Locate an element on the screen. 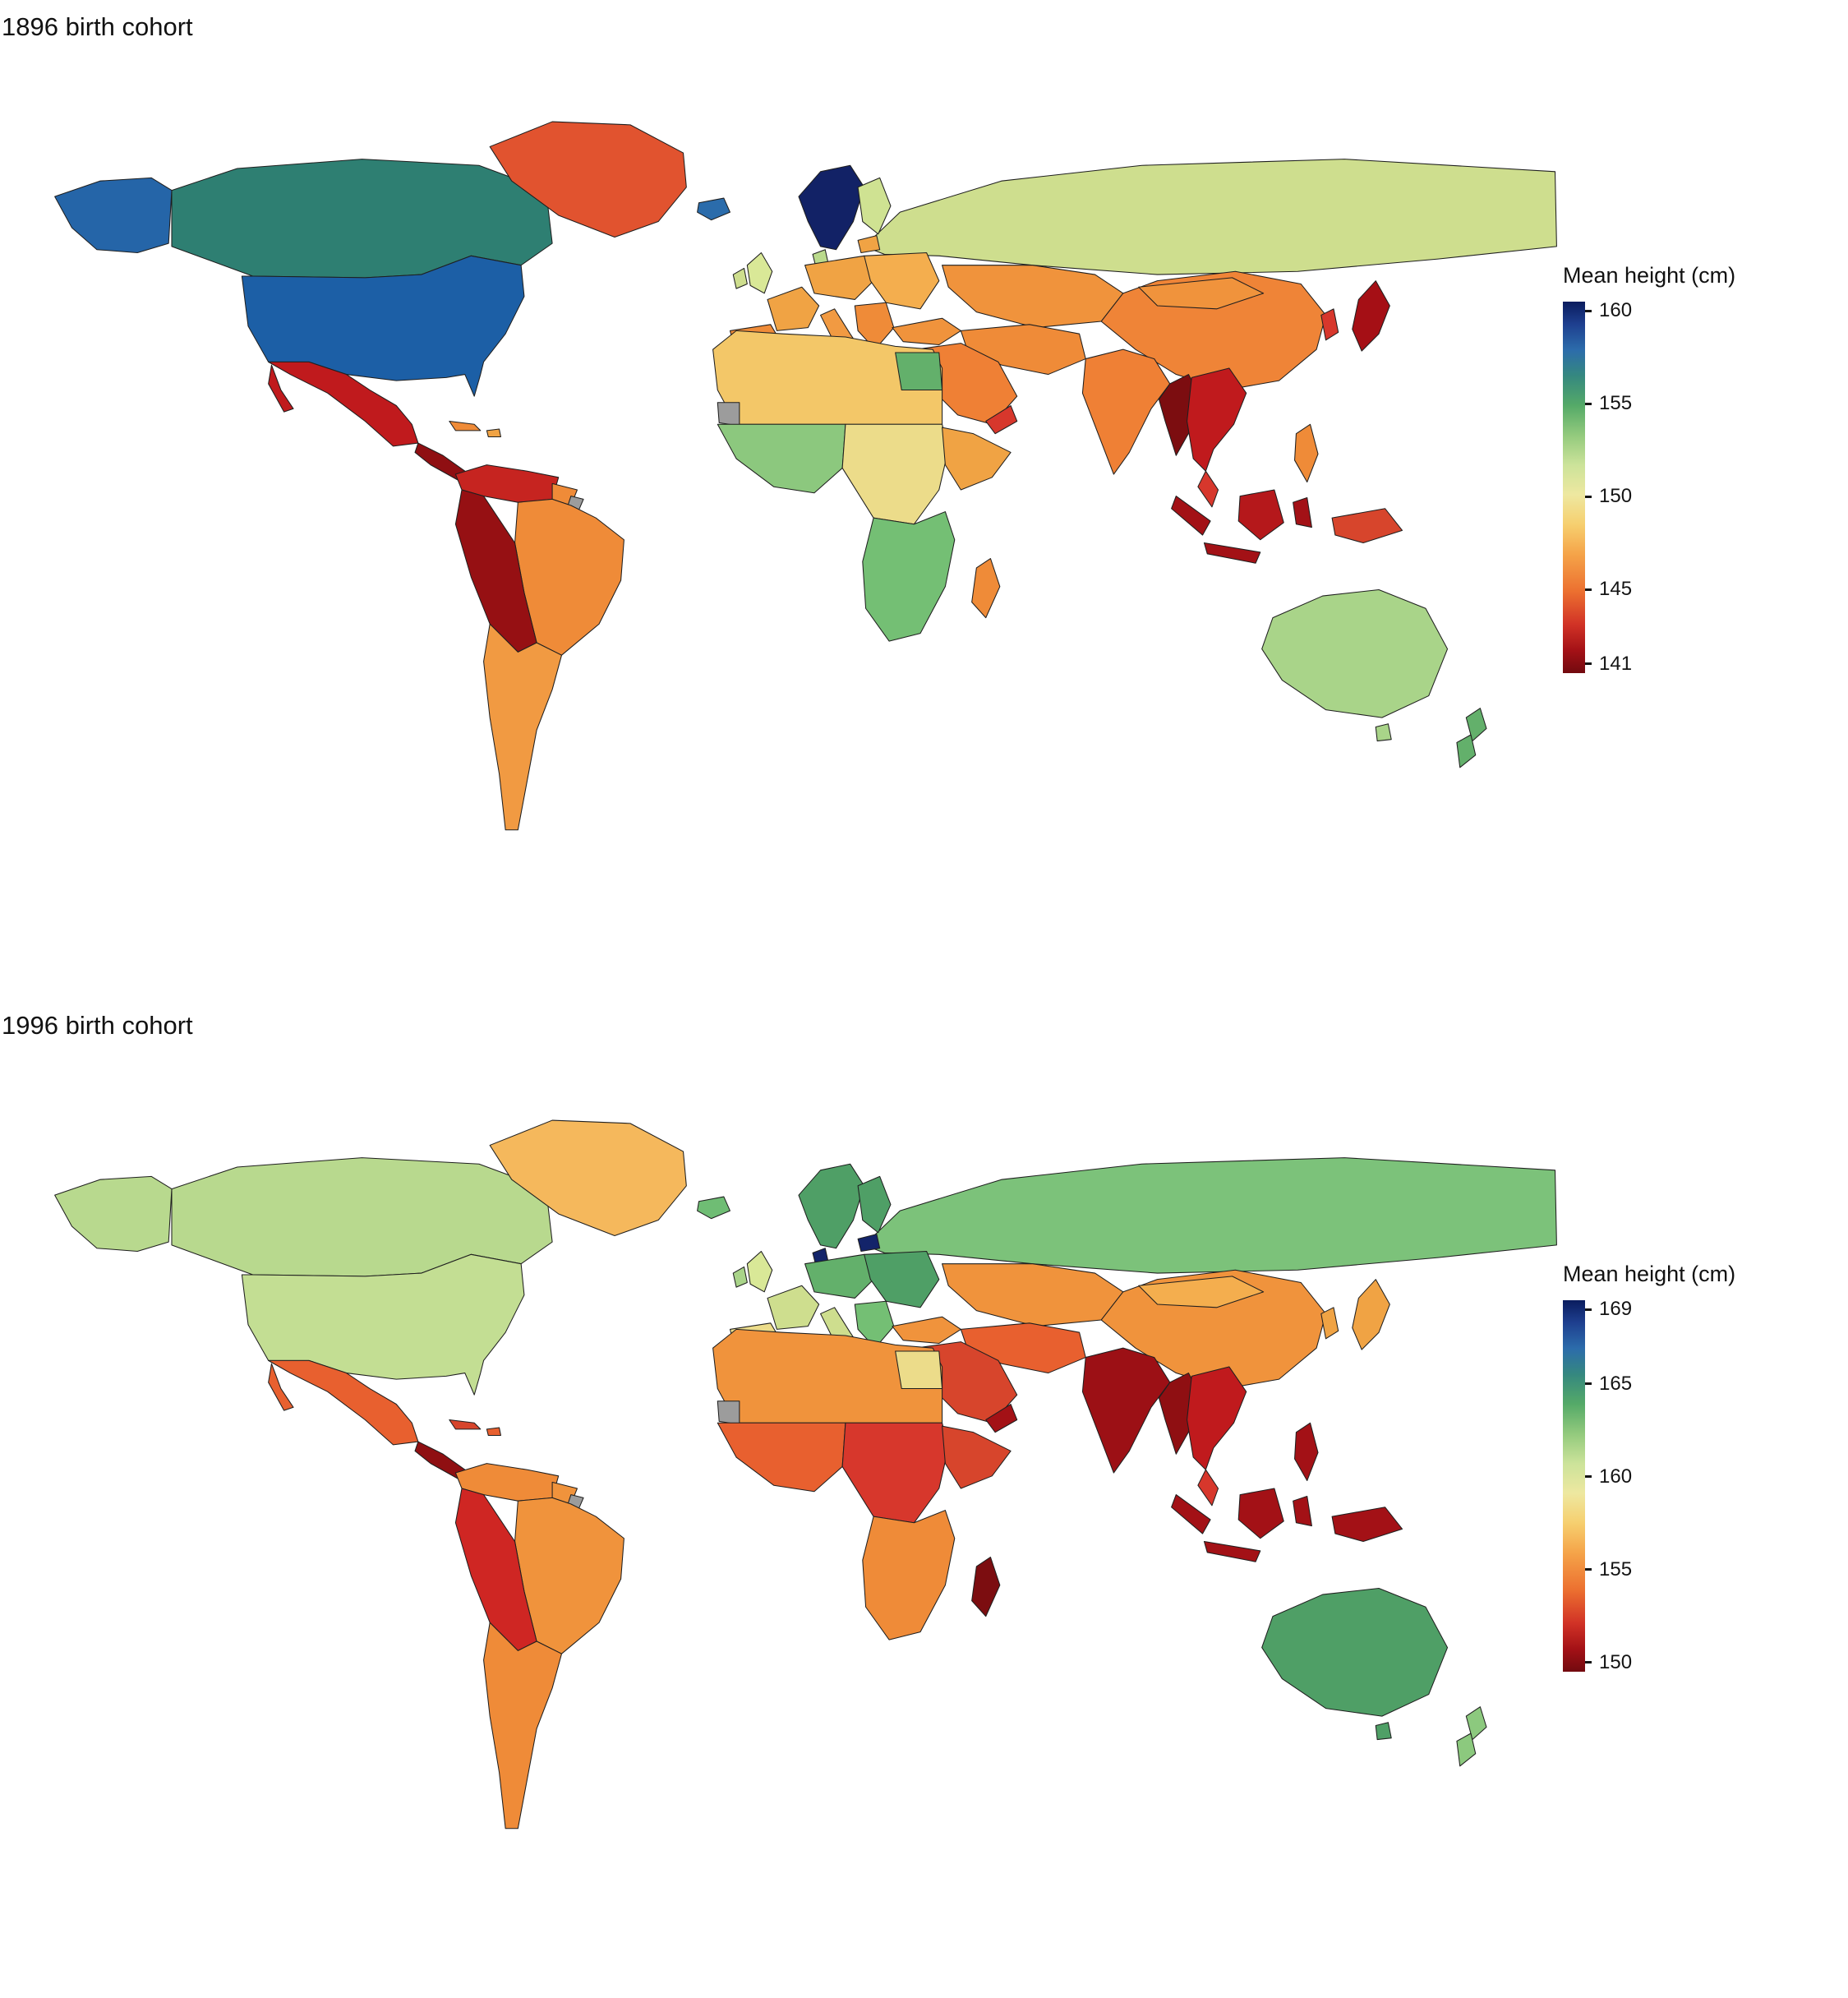  legend-tick-145: 145 is located at coordinates (1609, 589).